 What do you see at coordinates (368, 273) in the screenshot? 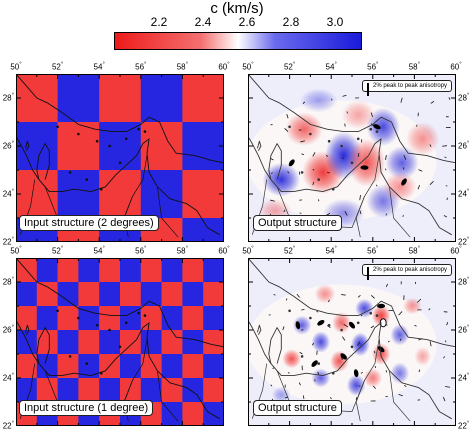
I see `anisotropy-scale-bar-bottom` at bounding box center [368, 273].